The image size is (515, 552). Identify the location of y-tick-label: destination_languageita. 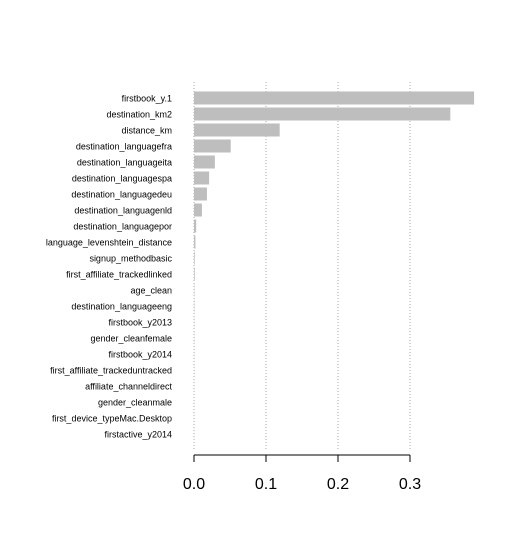
(124, 162).